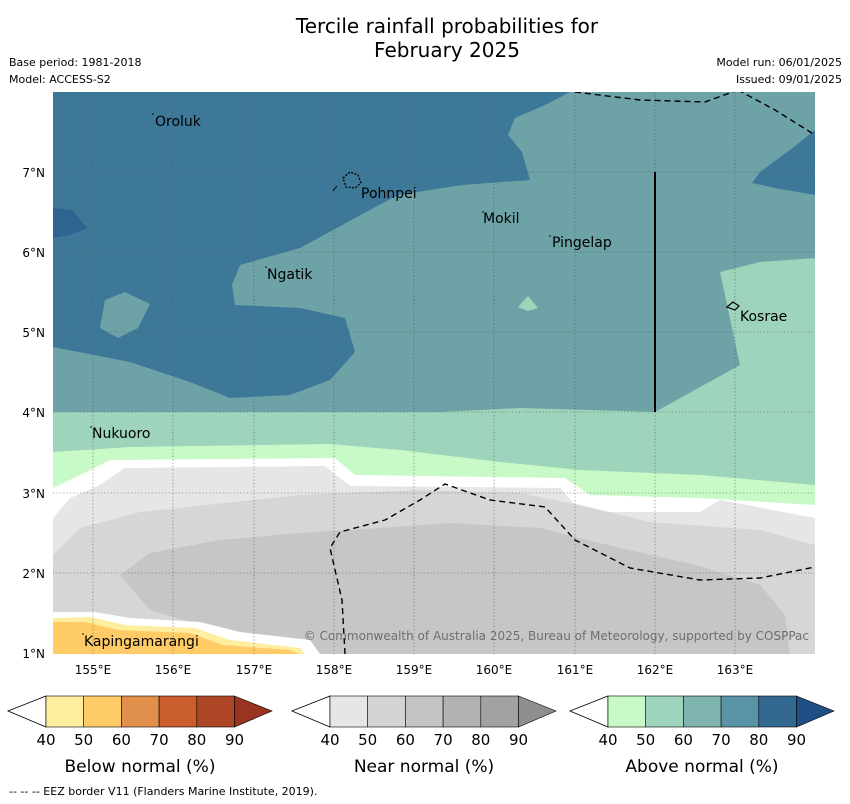 This screenshot has height=804, width=850. What do you see at coordinates (334, 670) in the screenshot?
I see `lon-tick: 158°E` at bounding box center [334, 670].